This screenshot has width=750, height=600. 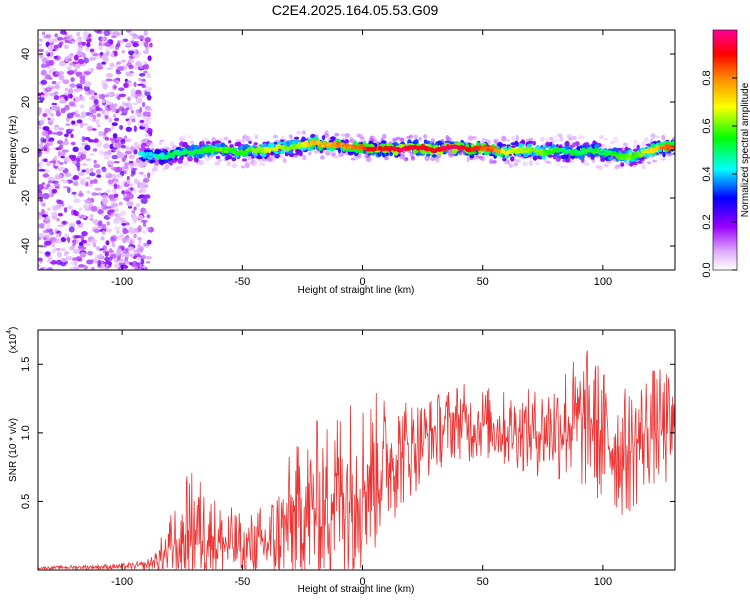 What do you see at coordinates (362, 282) in the screenshot?
I see `x-tick-label: 0` at bounding box center [362, 282].